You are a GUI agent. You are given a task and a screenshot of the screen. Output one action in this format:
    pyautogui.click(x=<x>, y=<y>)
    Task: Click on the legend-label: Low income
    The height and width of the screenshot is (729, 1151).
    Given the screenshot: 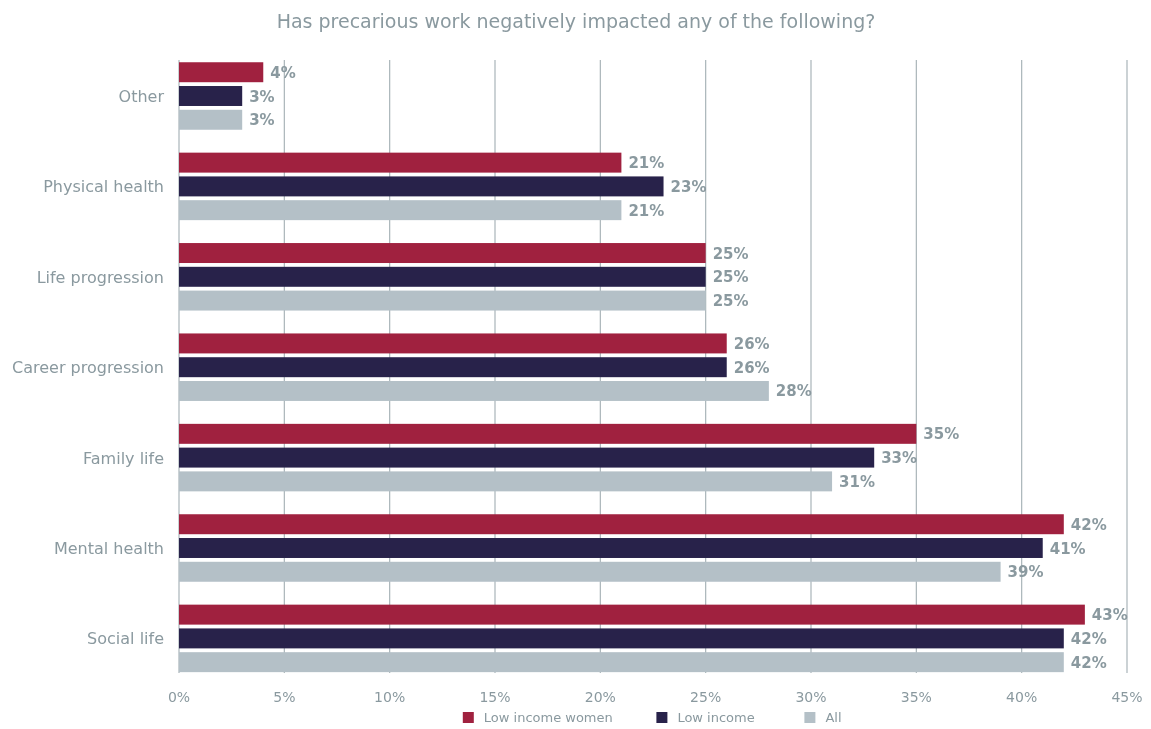 What is the action you would take?
    pyautogui.click(x=716, y=717)
    